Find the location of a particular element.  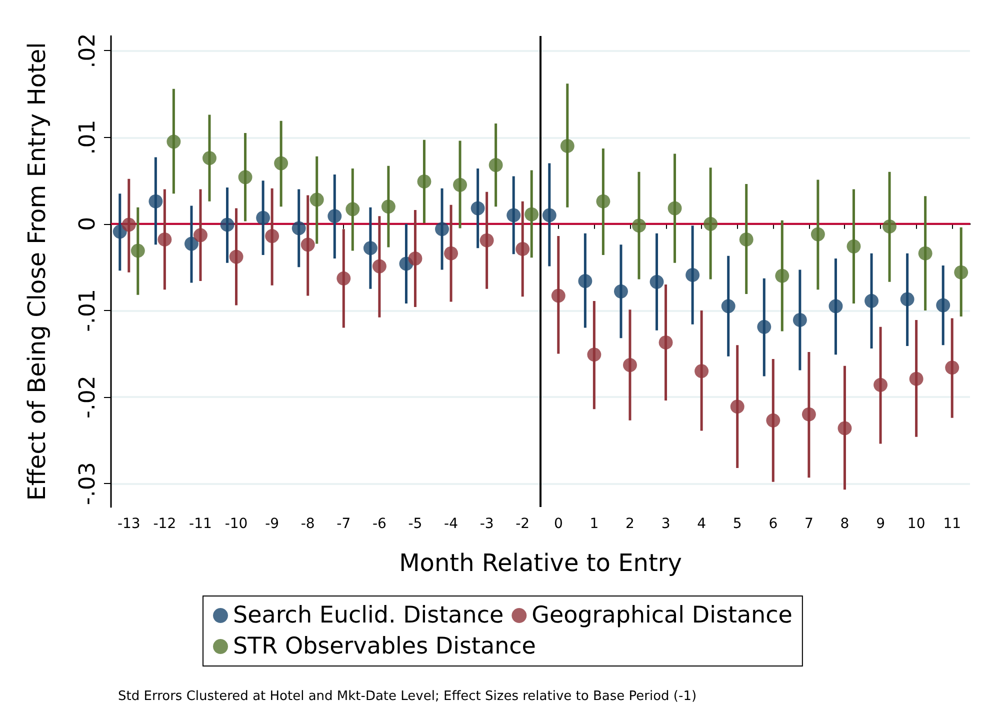

x-tick-label: 8 is located at coordinates (845, 524).